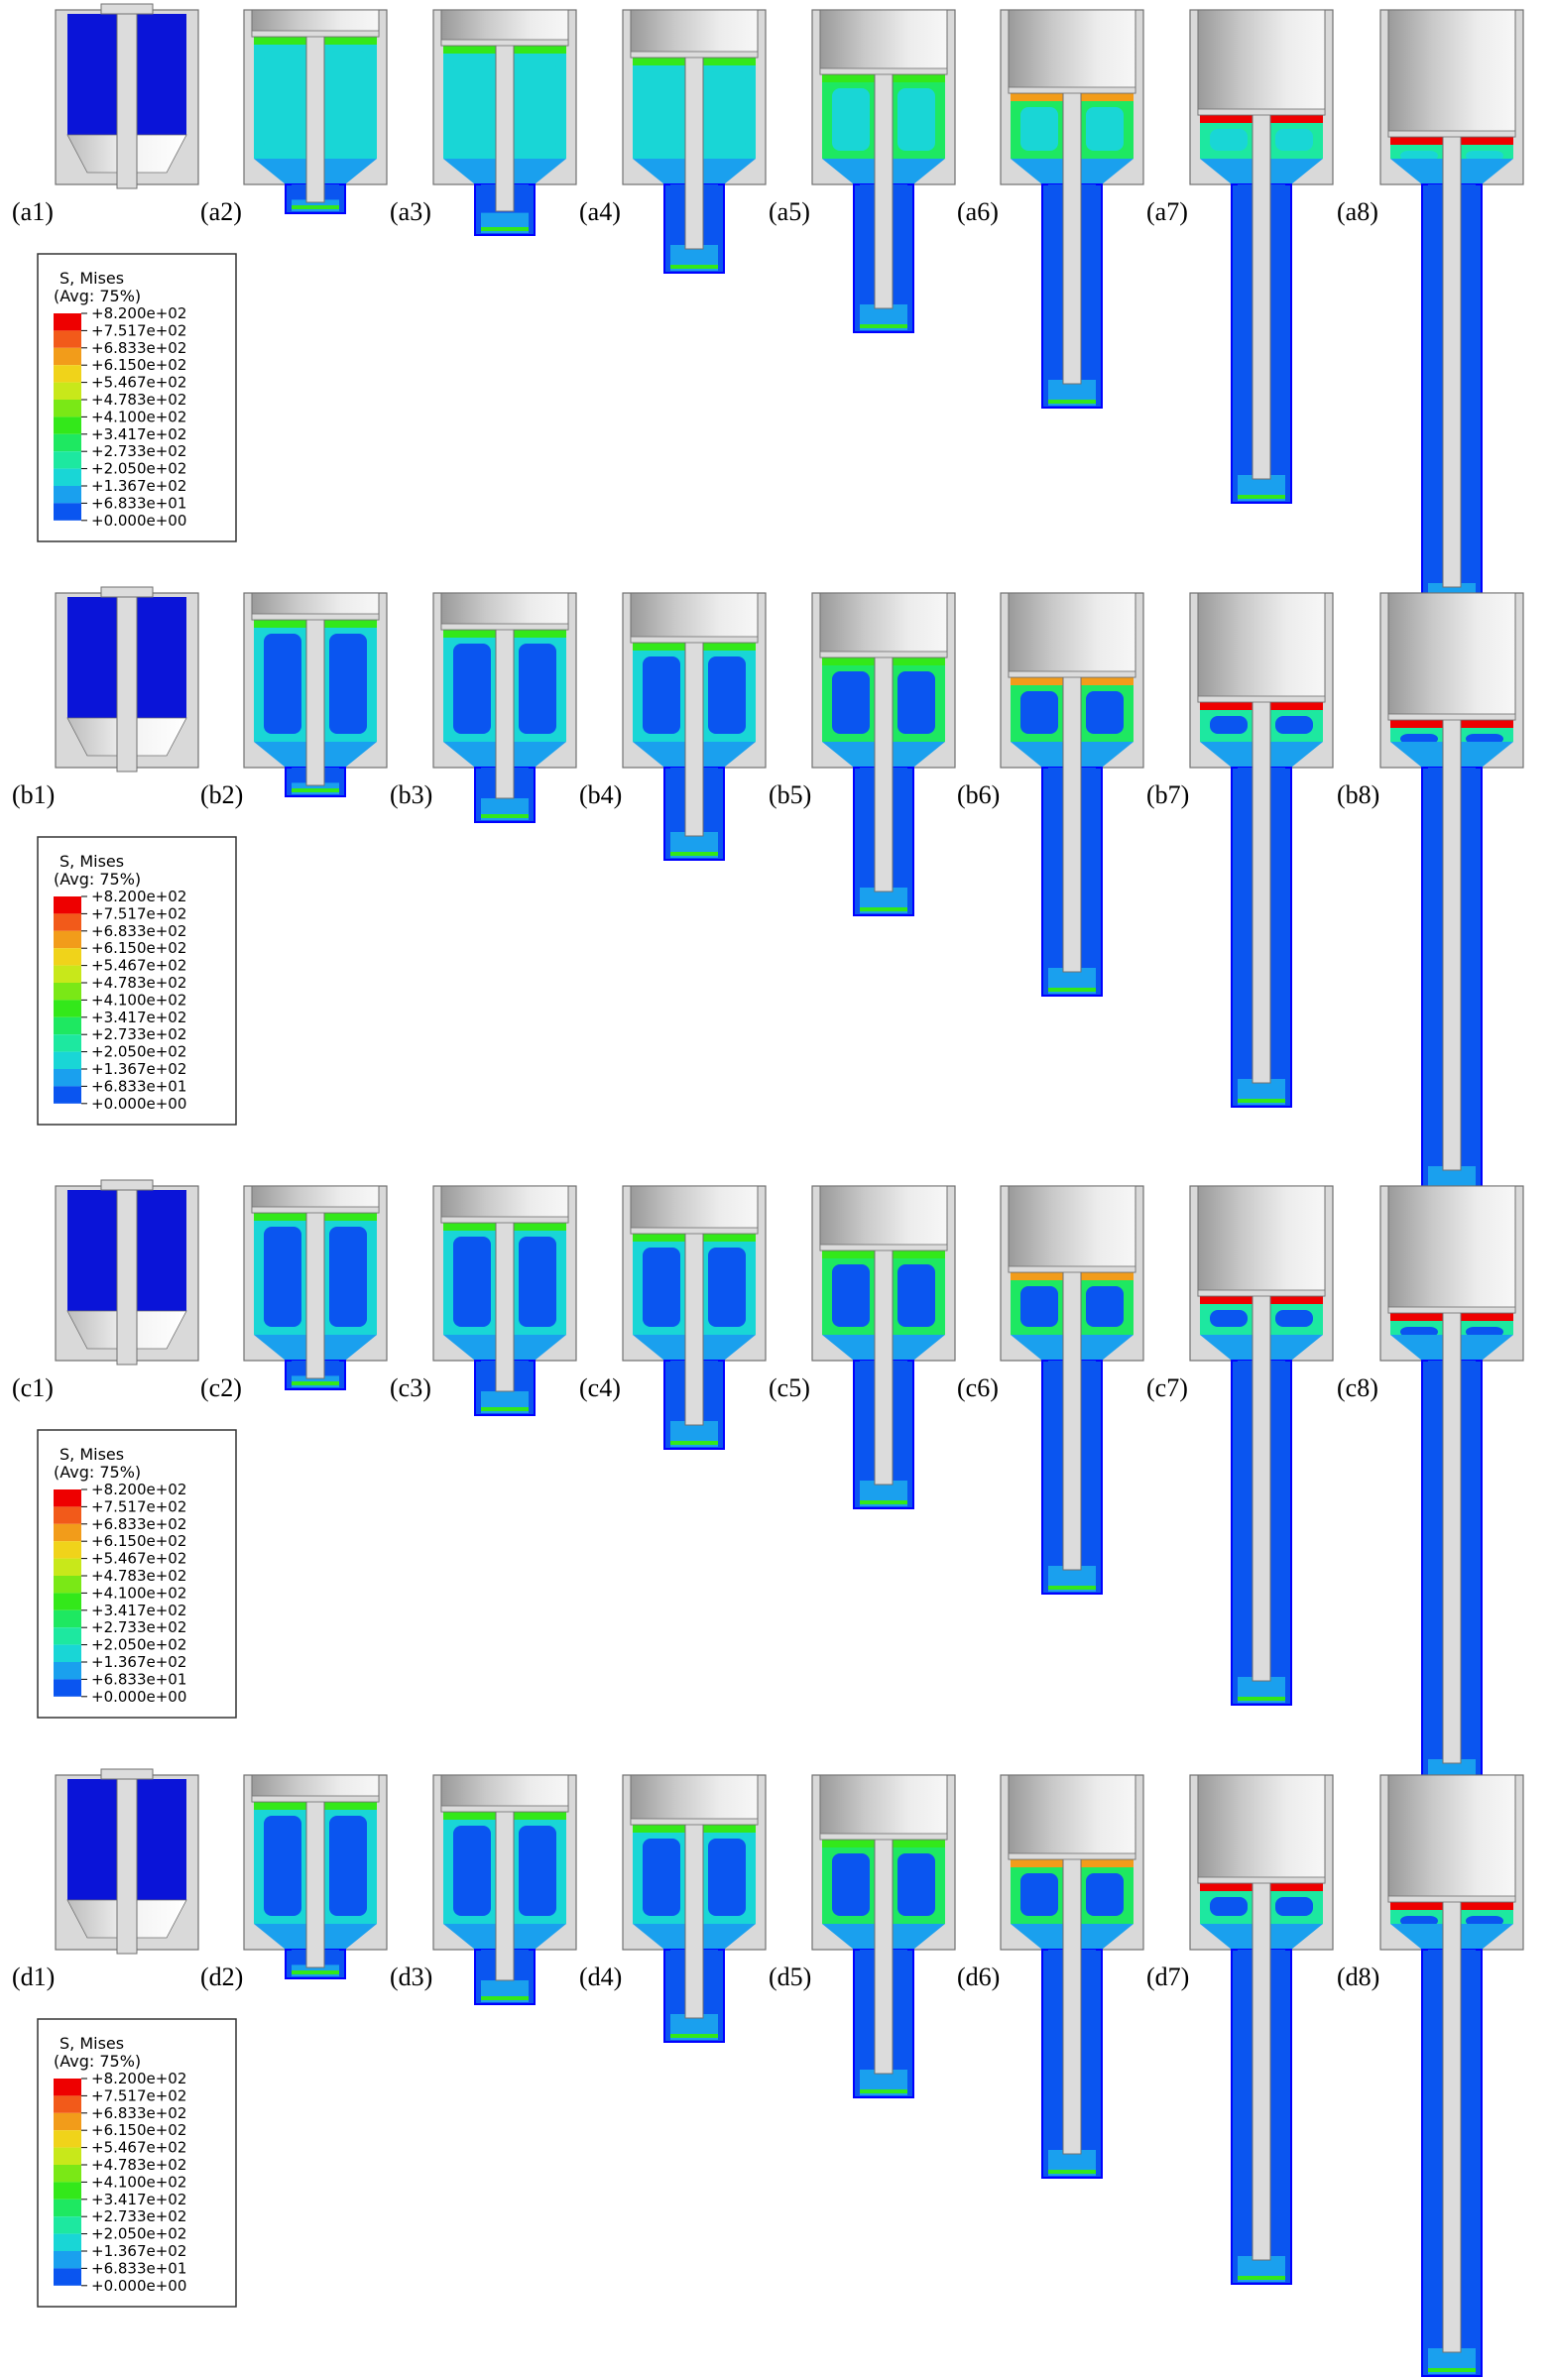  I want to click on legend-level-label: +0.000e+00, so click(138, 521).